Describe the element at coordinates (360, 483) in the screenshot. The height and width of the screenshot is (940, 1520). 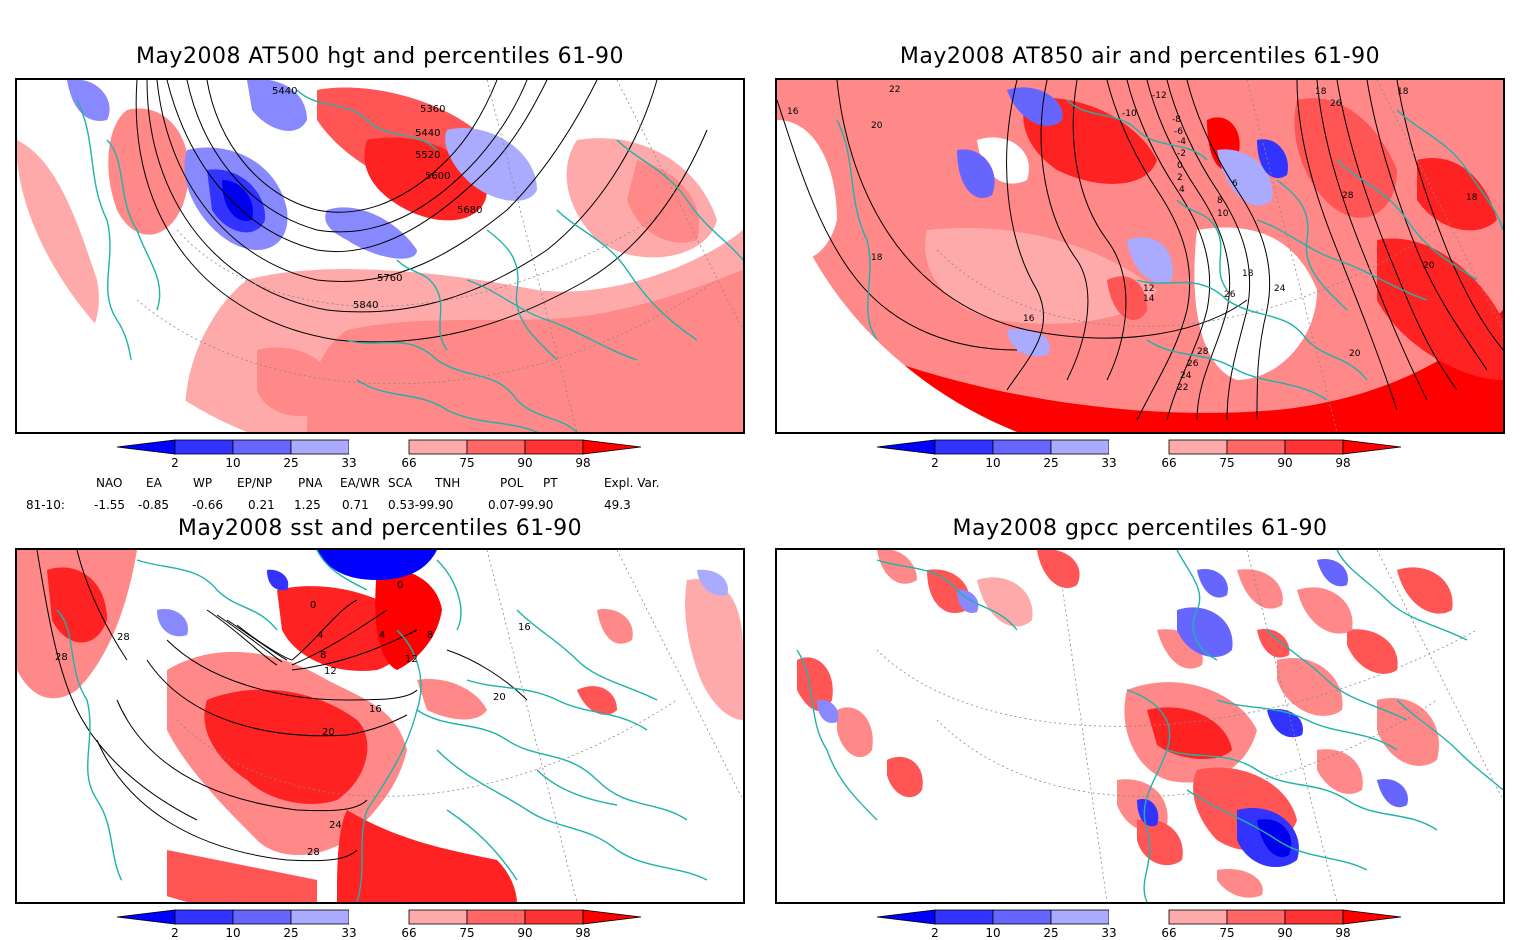
I see `index-header: EA/WR` at that location.